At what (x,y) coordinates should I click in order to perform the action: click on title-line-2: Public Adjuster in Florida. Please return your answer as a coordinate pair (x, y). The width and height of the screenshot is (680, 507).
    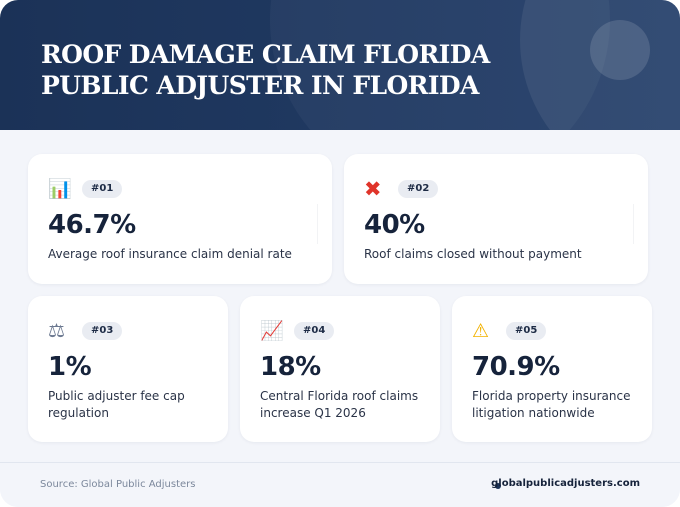
    Looking at the image, I should click on (260, 85).